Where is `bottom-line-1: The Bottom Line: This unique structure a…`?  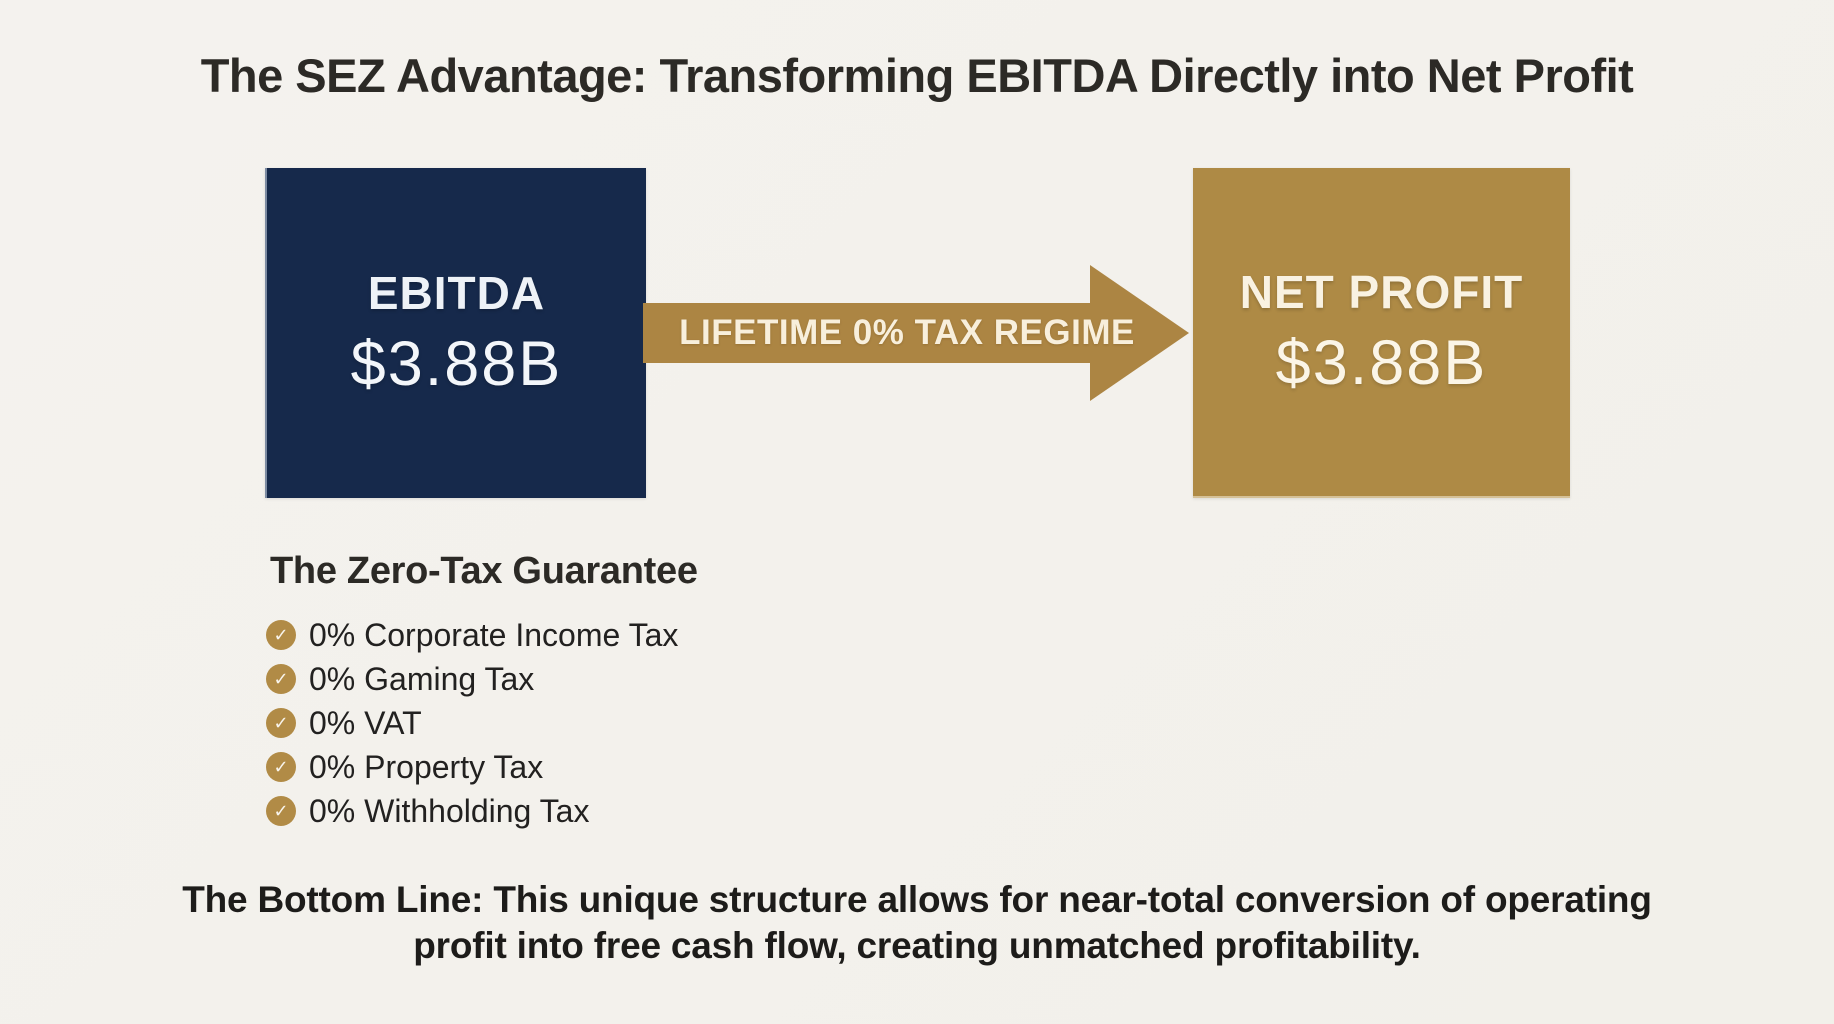 bottom-line-1: The Bottom Line: This unique structure a… is located at coordinates (917, 899).